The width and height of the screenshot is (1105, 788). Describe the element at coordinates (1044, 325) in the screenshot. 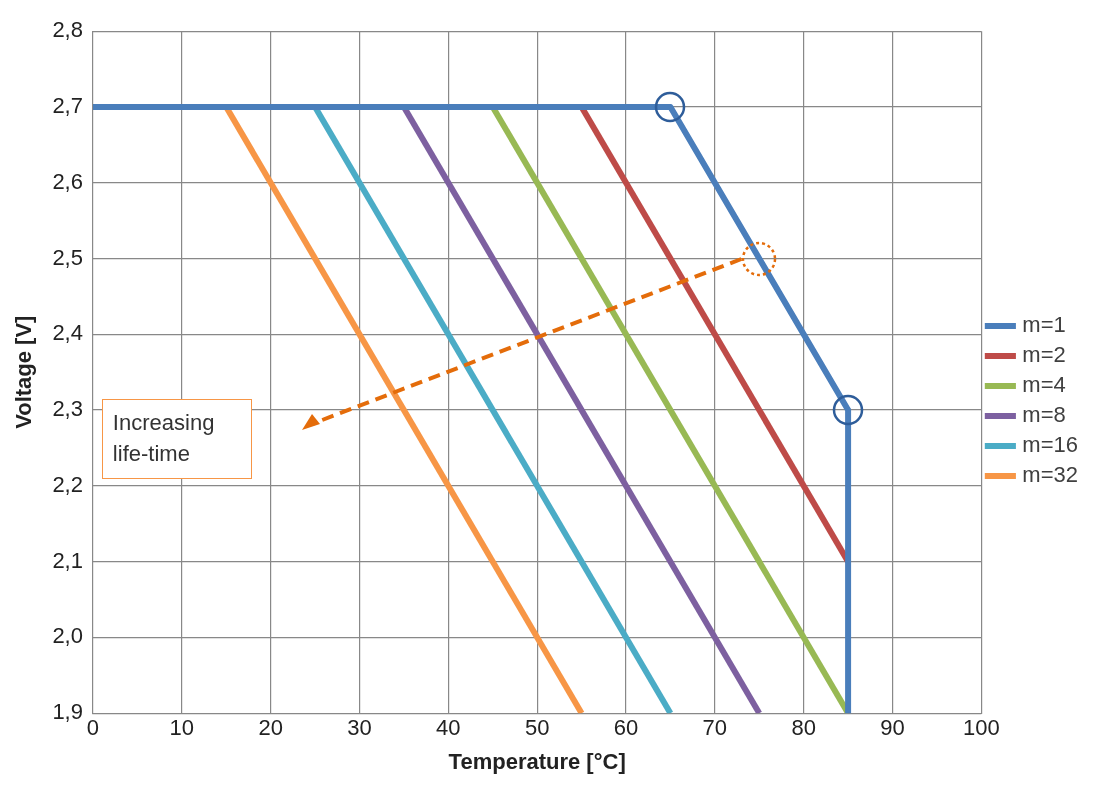

I see `legend-label: m=1` at that location.